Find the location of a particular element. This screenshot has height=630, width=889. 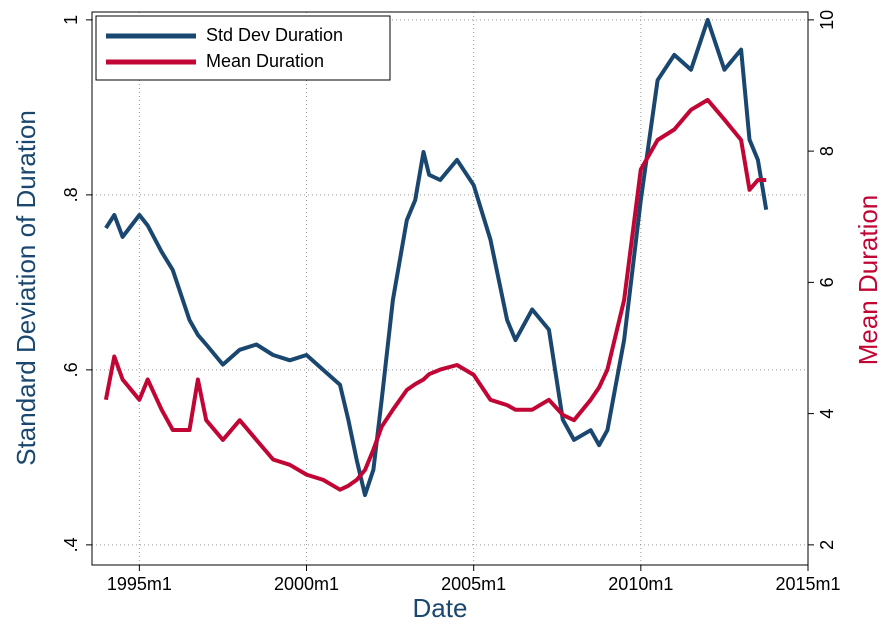

x-tick-label: 2010m1 is located at coordinates (640, 584).